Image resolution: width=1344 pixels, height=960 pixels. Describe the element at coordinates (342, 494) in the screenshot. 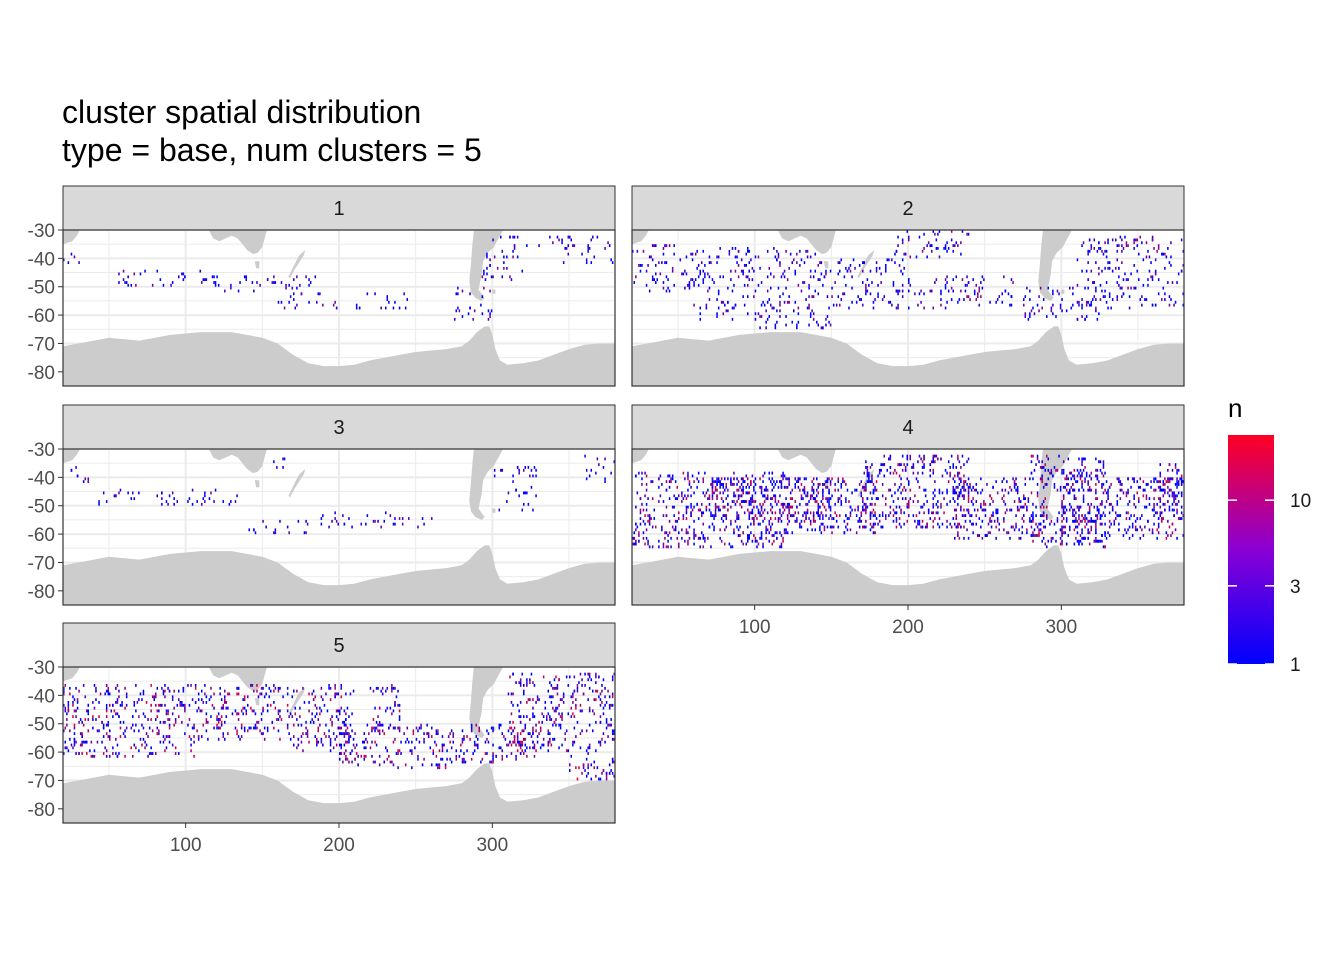

I see `cluster-cells` at that location.